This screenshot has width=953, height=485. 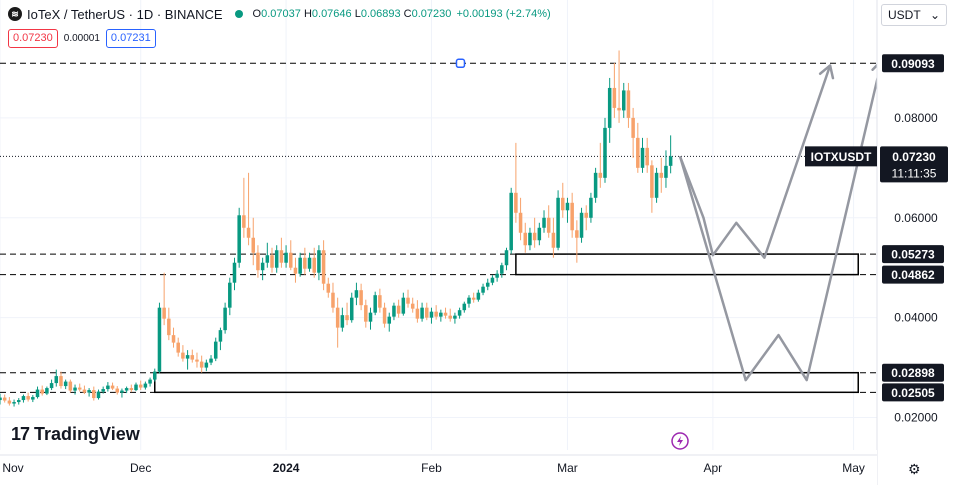 I want to click on time-axis, so click(x=438, y=467).